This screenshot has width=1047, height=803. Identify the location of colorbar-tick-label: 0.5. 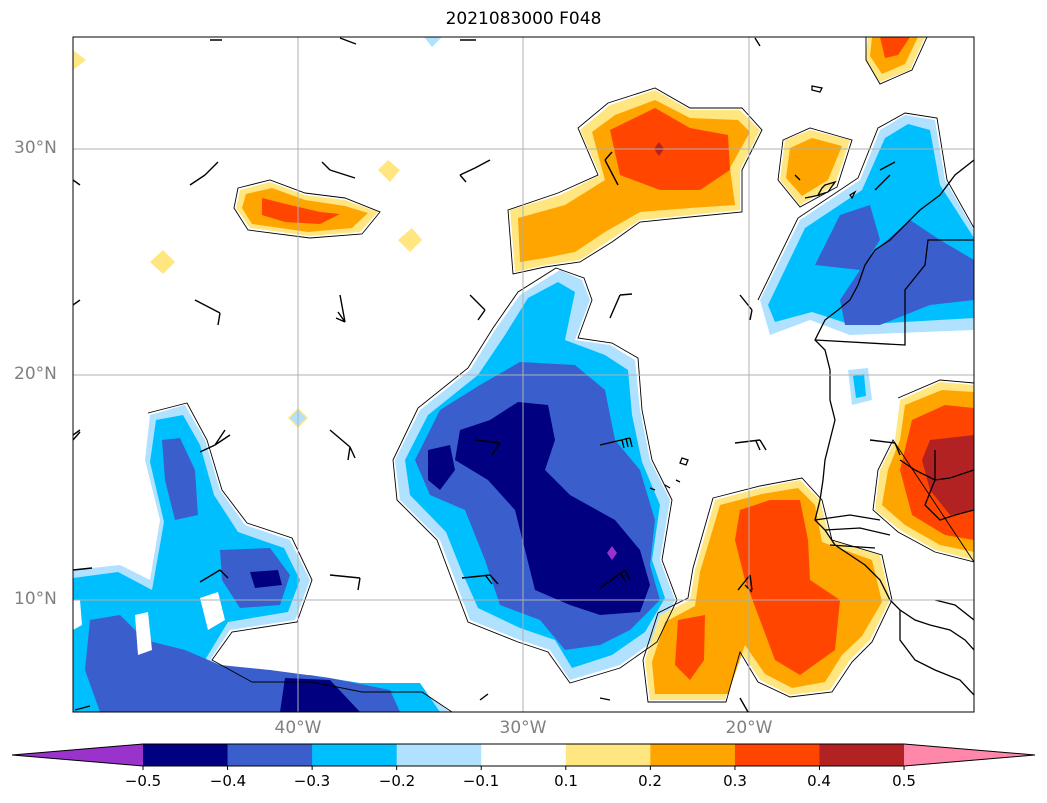
(904, 781).